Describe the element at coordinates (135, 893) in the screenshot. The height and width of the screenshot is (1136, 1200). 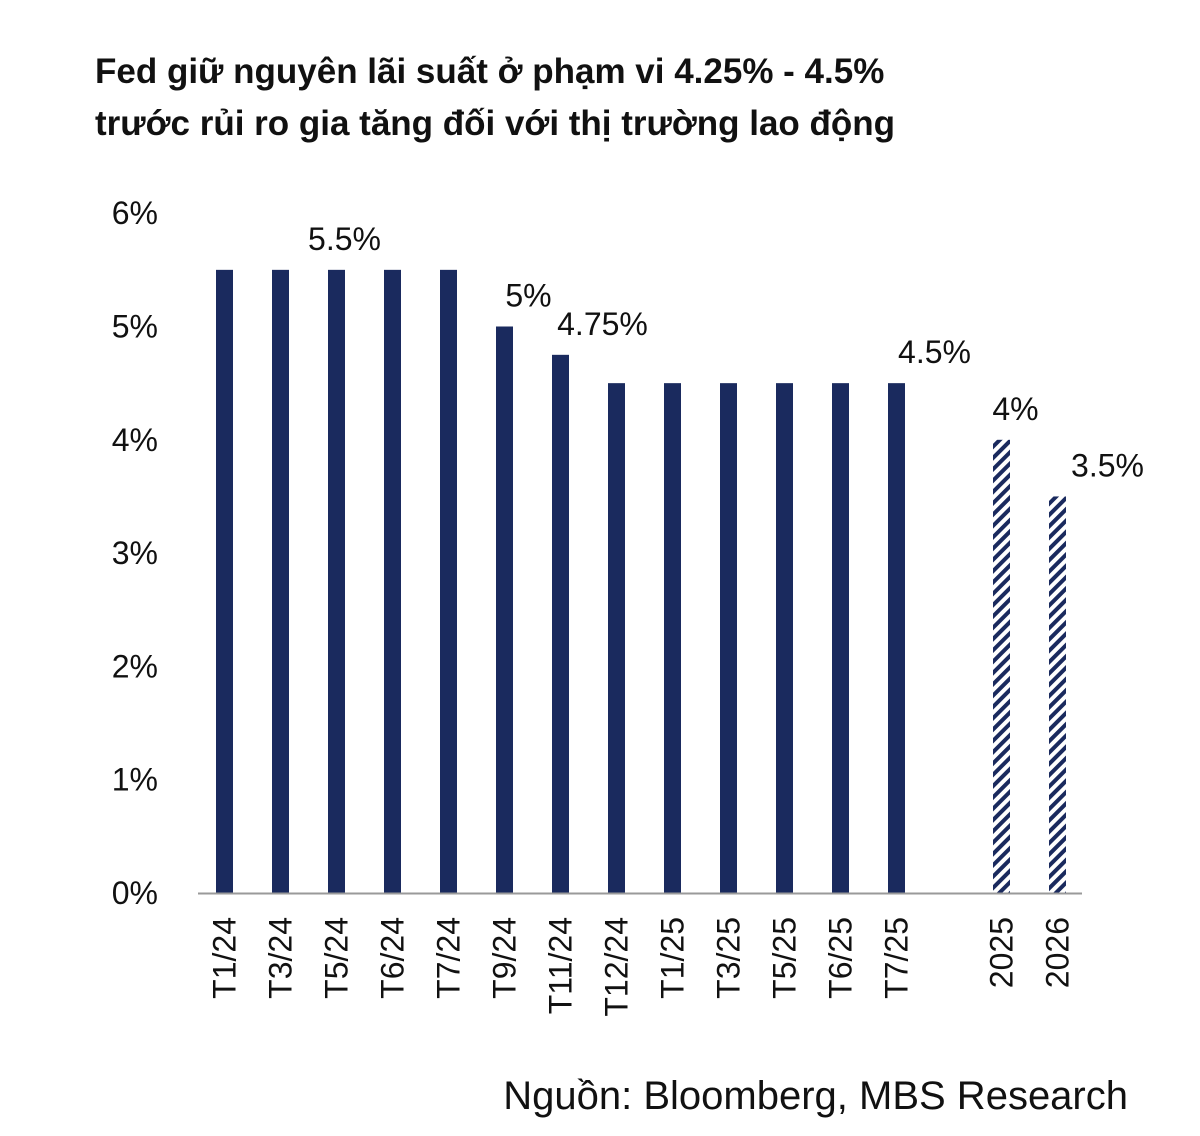
I see `y-tick-label: 0%` at that location.